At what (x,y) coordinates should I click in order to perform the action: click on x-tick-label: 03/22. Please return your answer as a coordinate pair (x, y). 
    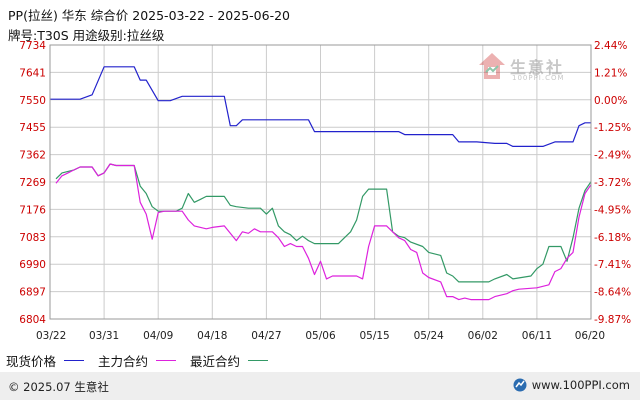
    Looking at the image, I should click on (51, 336).